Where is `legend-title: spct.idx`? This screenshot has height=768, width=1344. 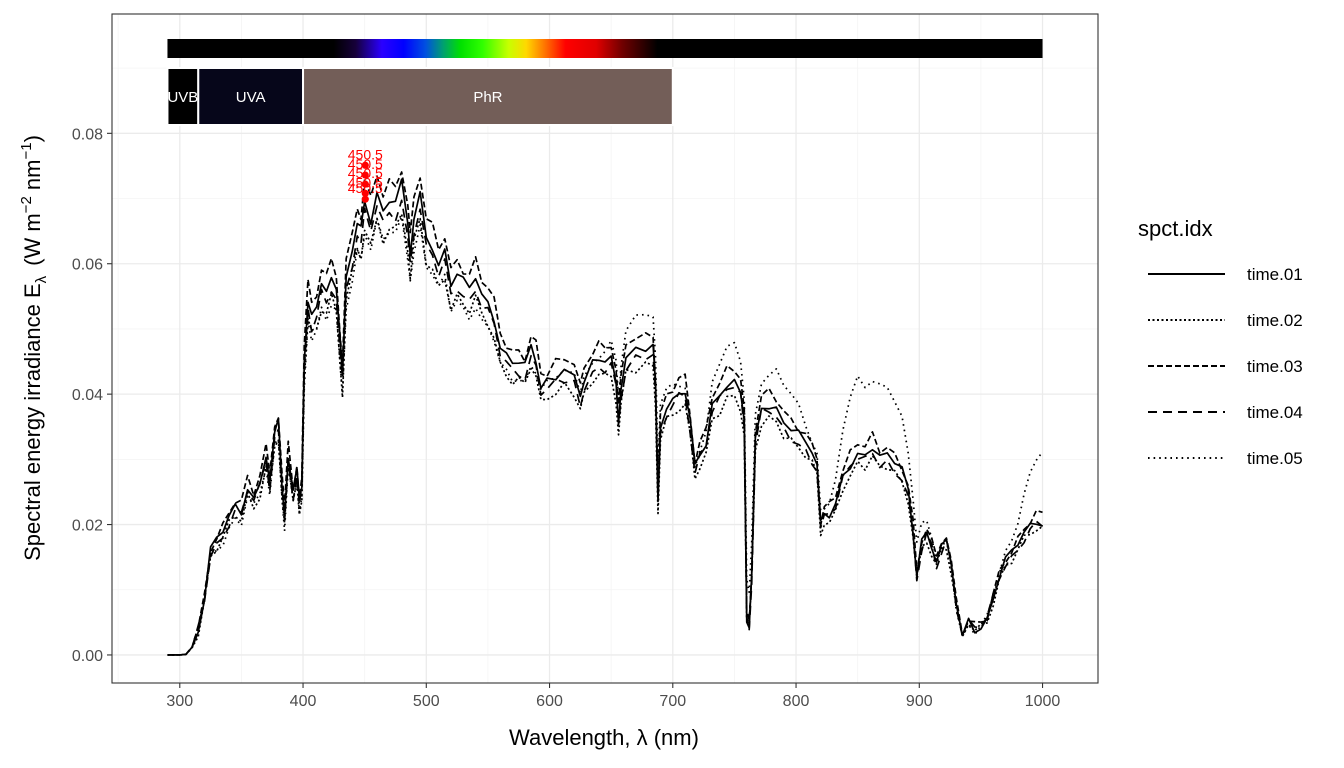 legend-title: spct.idx is located at coordinates (1175, 228).